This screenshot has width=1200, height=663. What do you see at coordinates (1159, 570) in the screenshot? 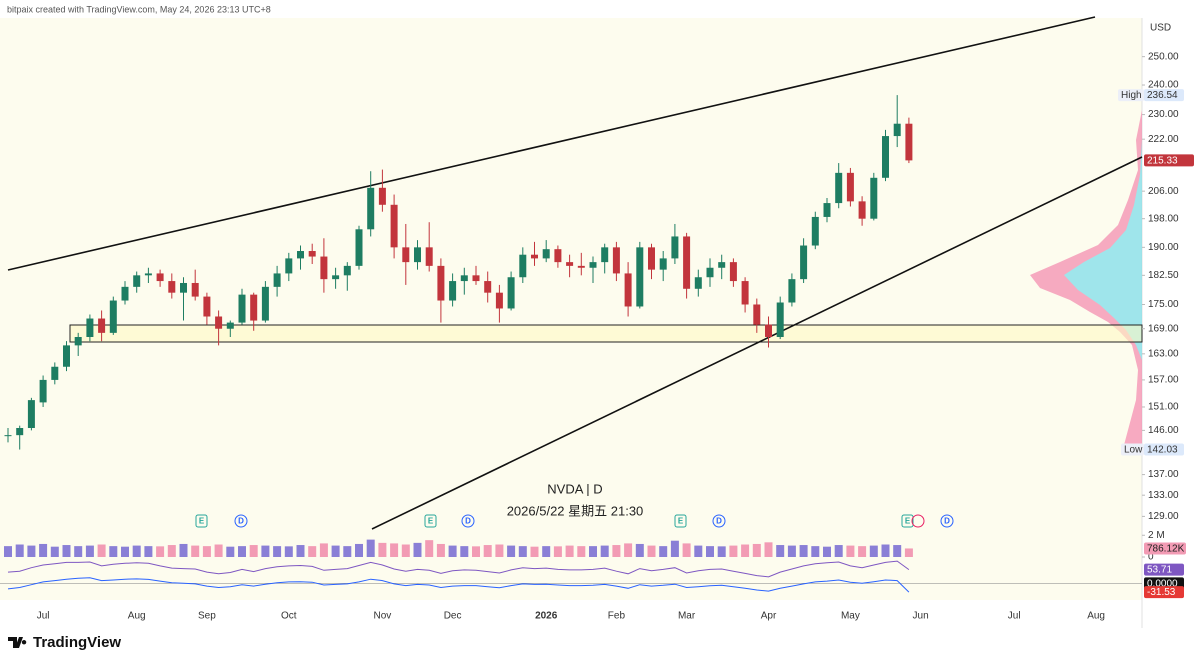
I see `oscillator-last: 53.71` at bounding box center [1159, 570].